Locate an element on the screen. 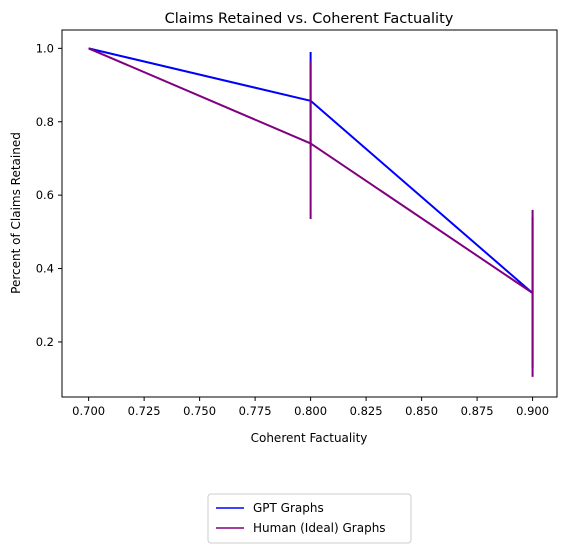 The width and height of the screenshot is (567, 552). x-tick-label: 0.825 is located at coordinates (366, 411).